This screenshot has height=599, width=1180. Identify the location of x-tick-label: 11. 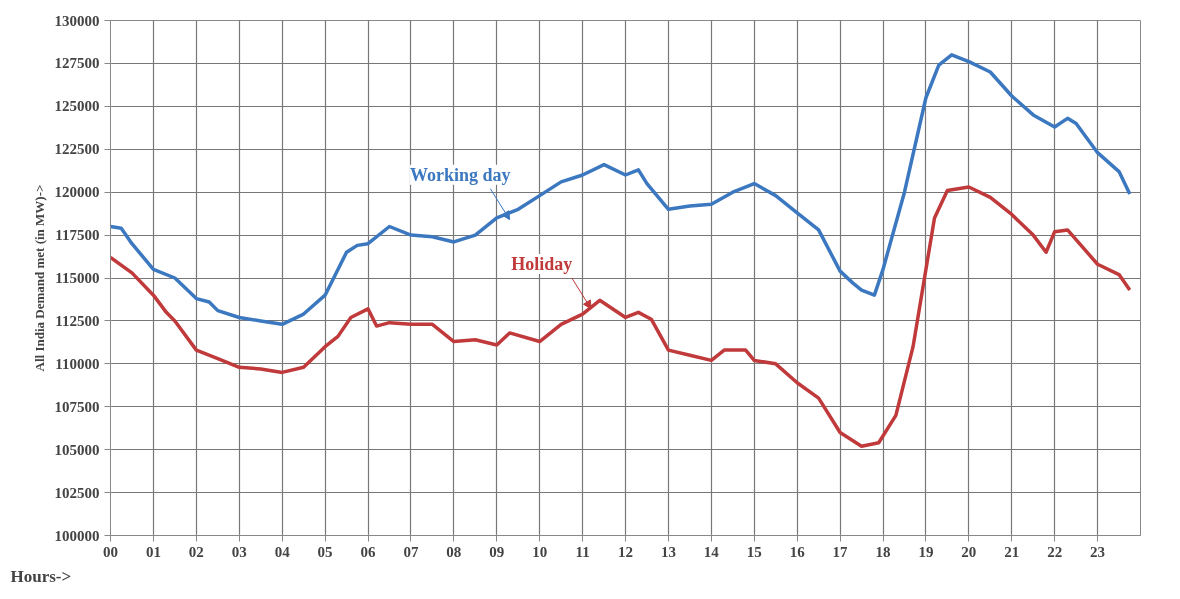
(582, 551).